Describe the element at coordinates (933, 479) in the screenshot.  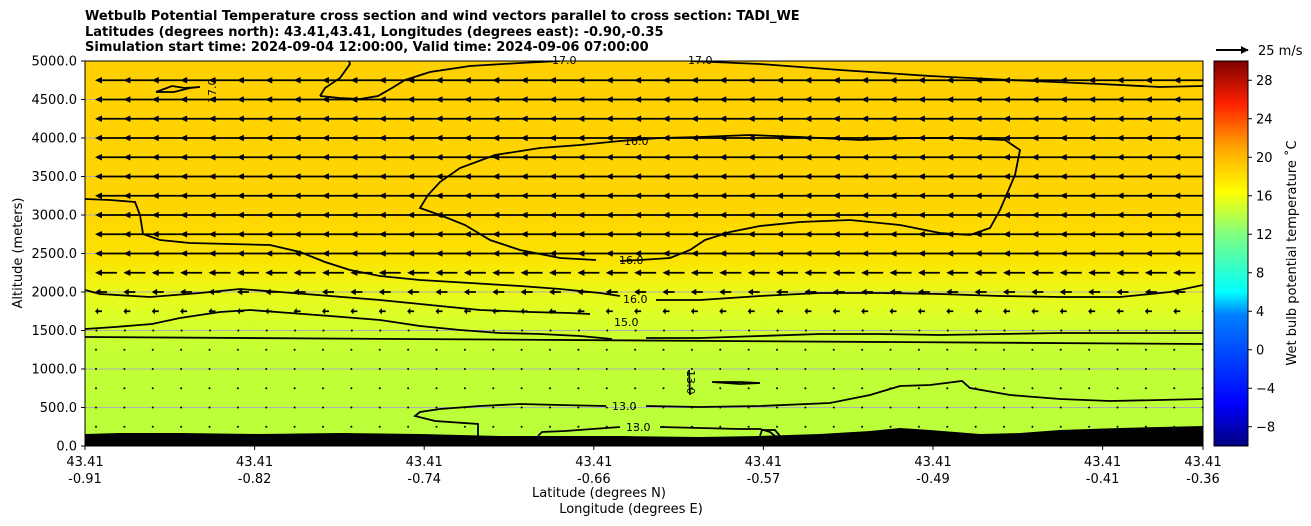
I see `x-tick-label-lon: -0.49` at that location.